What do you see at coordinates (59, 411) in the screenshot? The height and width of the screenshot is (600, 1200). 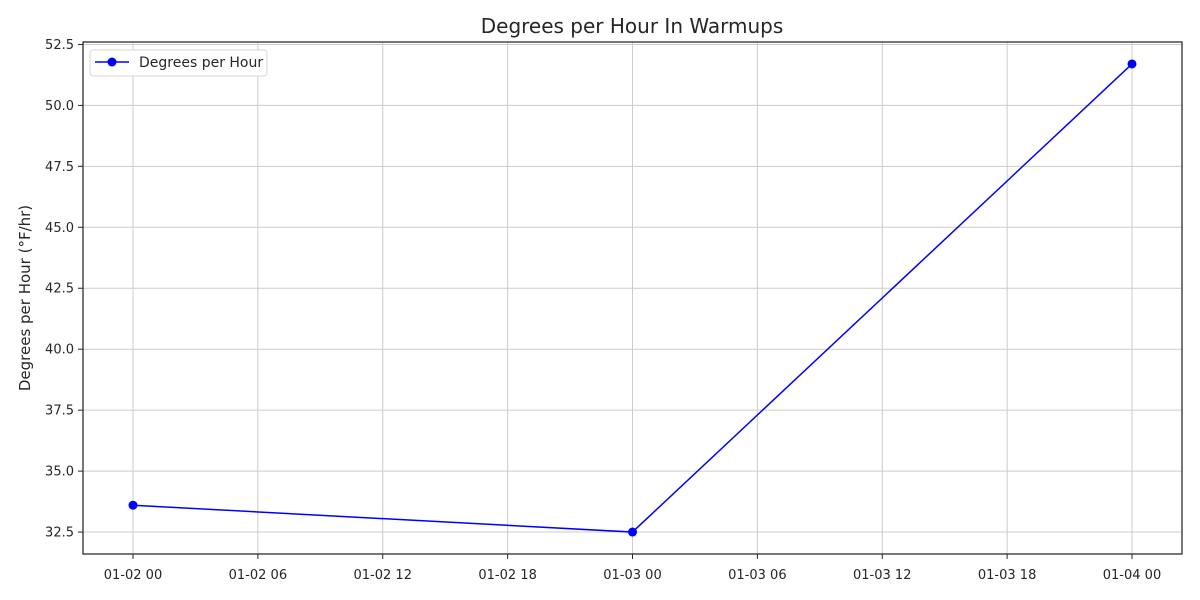 I see `y-tick-label: 37.5` at bounding box center [59, 411].